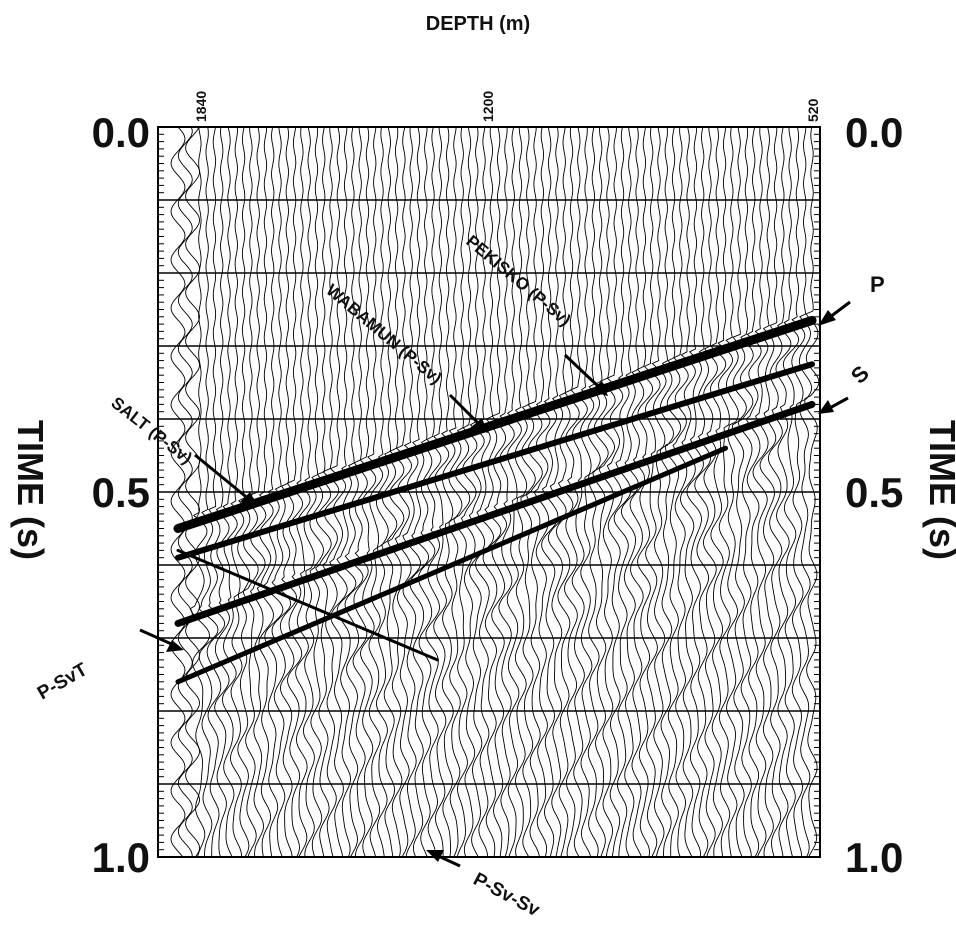 The height and width of the screenshot is (930, 956). I want to click on event-text-s: S, so click(860, 374).